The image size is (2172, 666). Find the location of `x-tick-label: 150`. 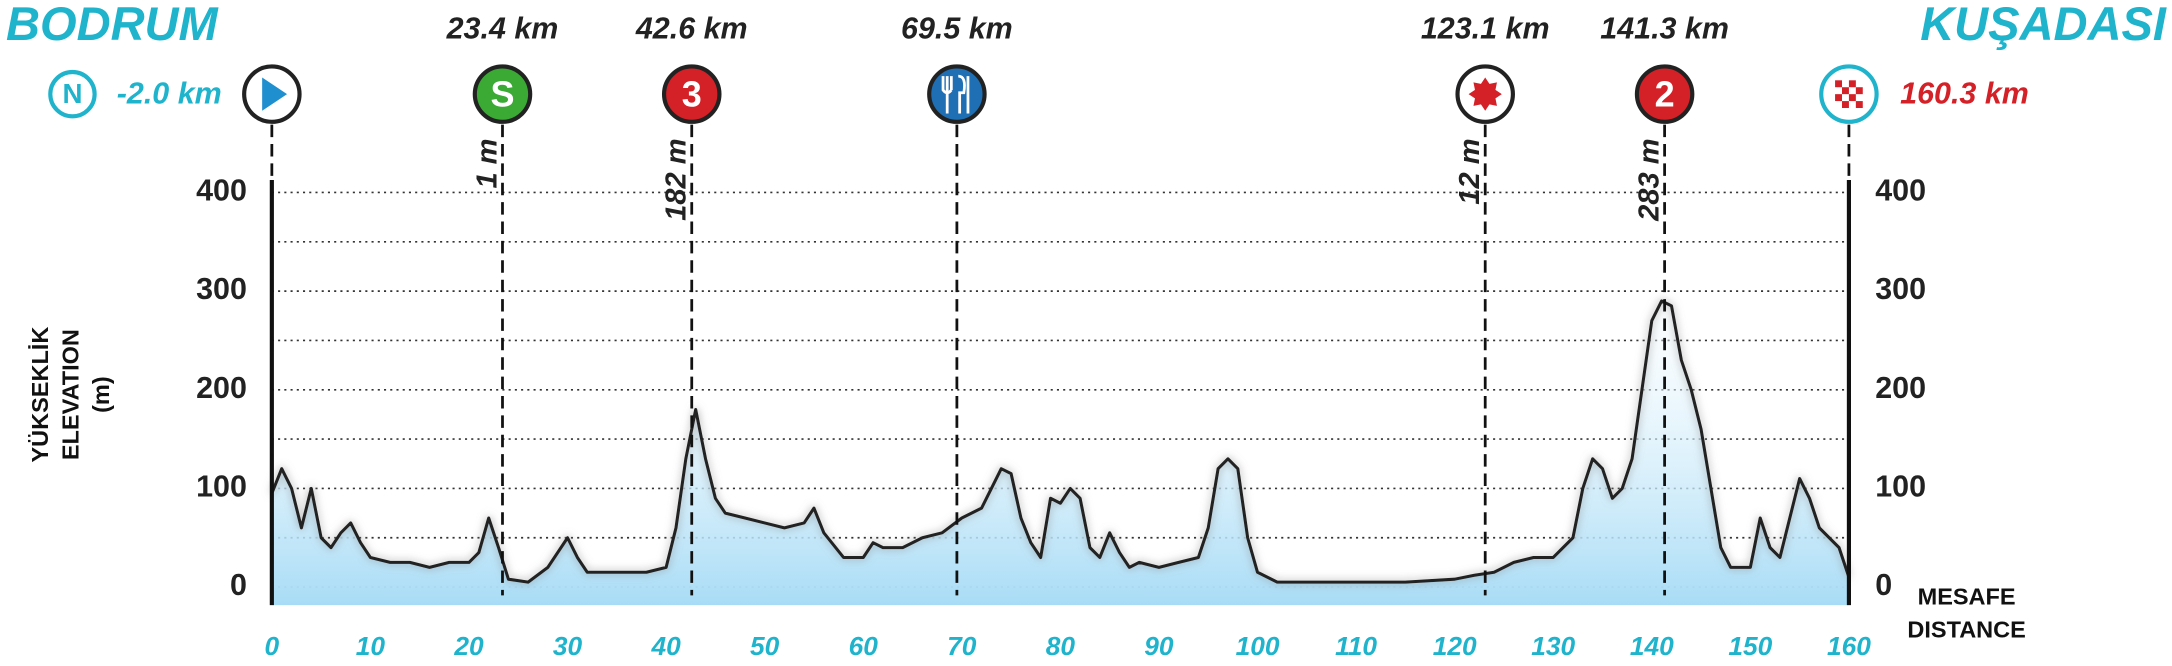

x-tick-label: 150 is located at coordinates (1750, 646).